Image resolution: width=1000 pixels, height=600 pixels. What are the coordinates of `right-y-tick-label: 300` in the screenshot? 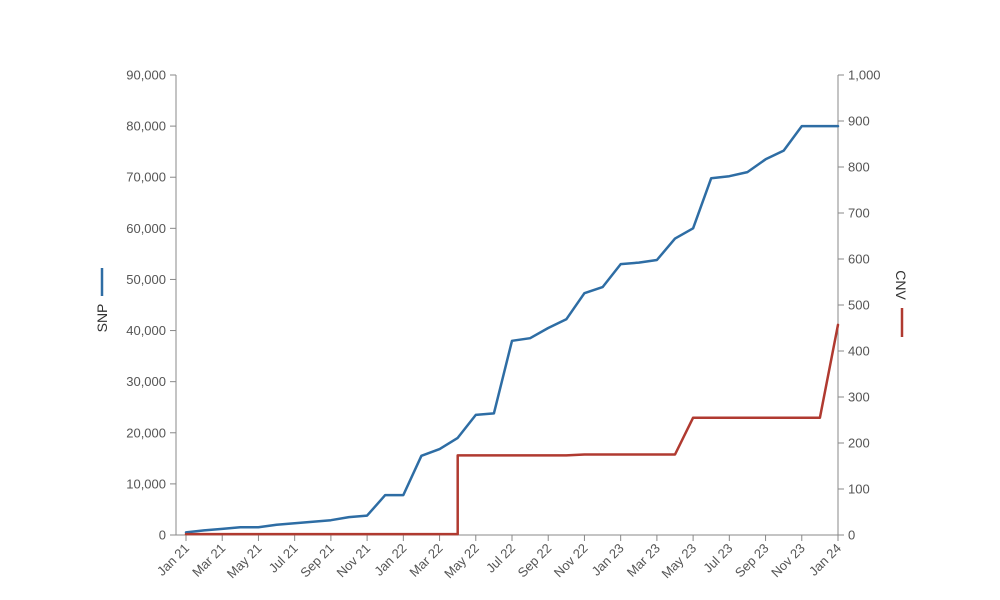 It's located at (859, 397).